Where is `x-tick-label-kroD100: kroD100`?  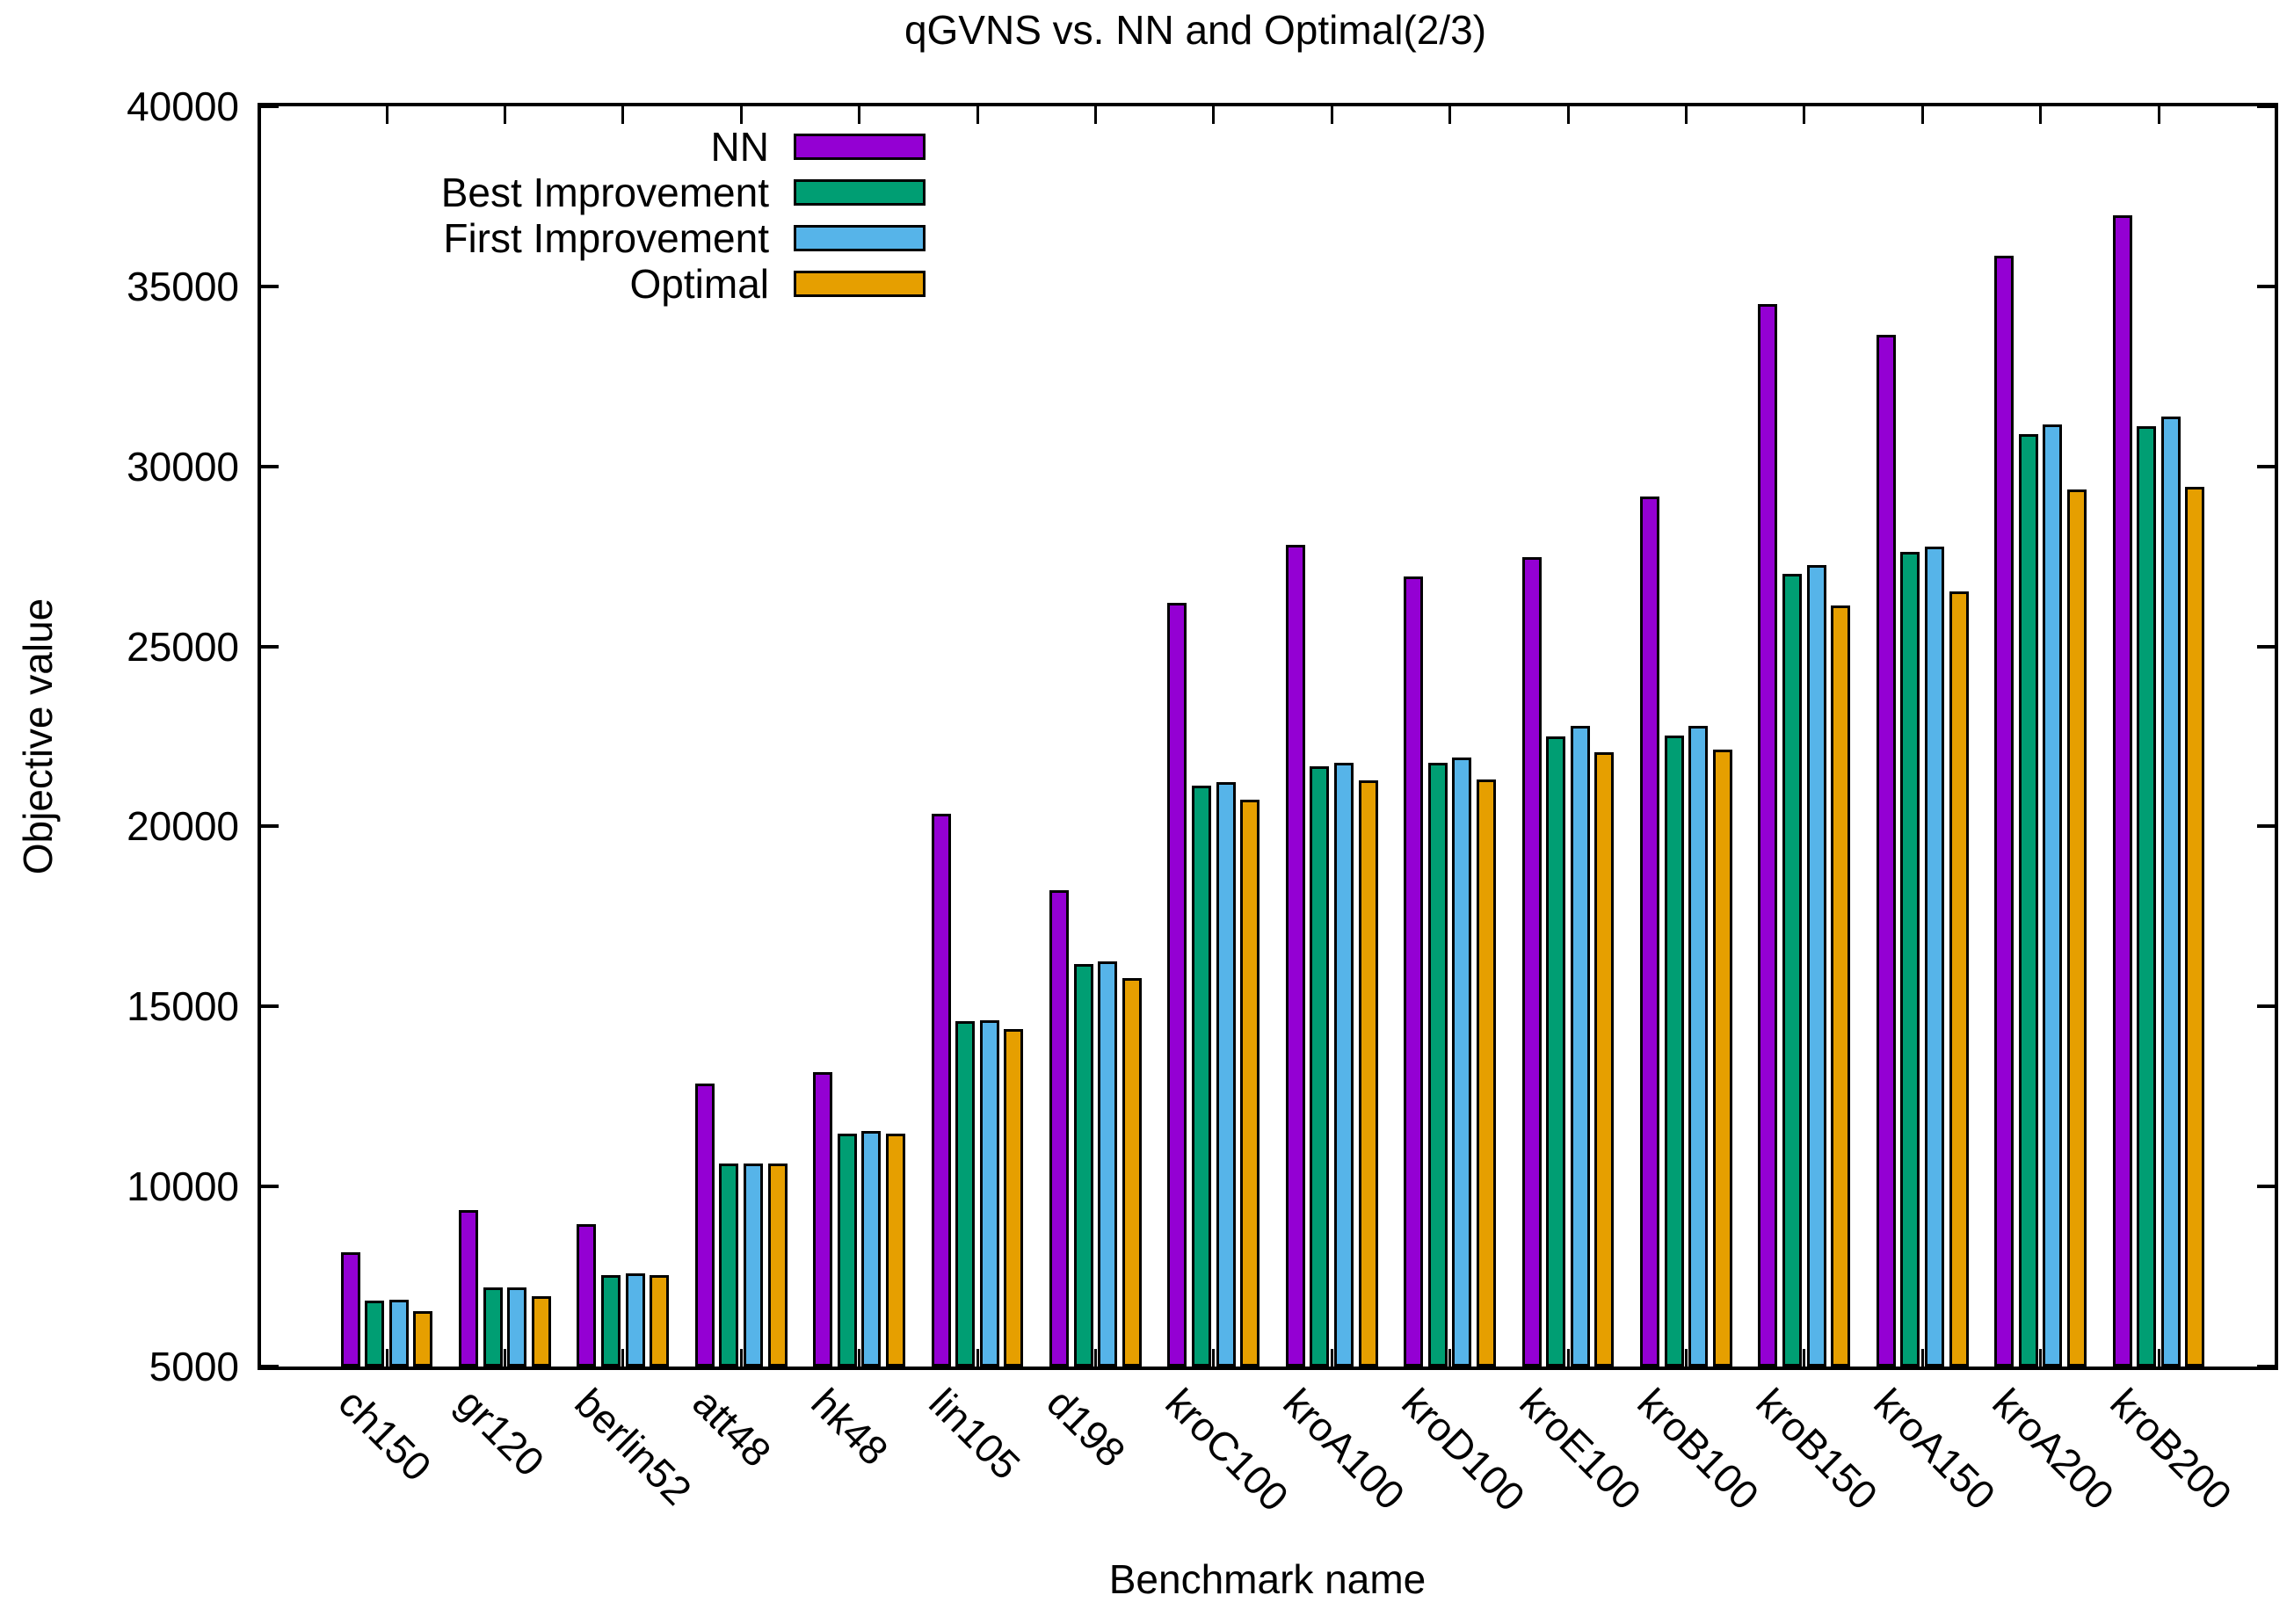
x-tick-label-kroD100: kroD100 is located at coordinates (1463, 1449).